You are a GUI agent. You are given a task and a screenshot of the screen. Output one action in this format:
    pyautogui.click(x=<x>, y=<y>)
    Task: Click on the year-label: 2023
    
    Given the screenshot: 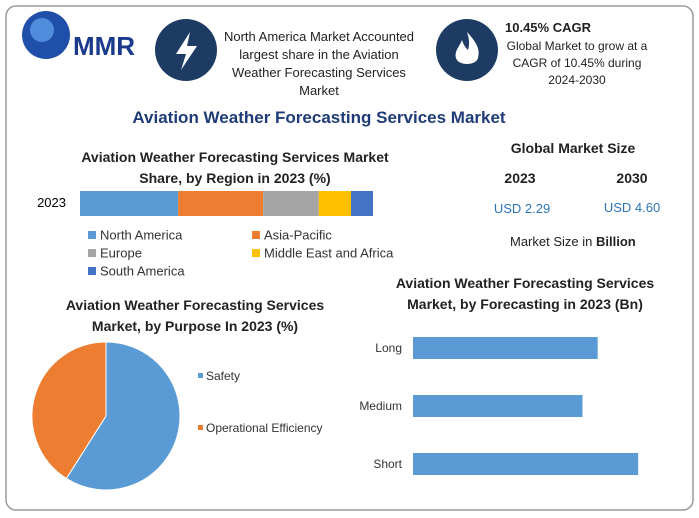 What is the action you would take?
    pyautogui.click(x=520, y=178)
    